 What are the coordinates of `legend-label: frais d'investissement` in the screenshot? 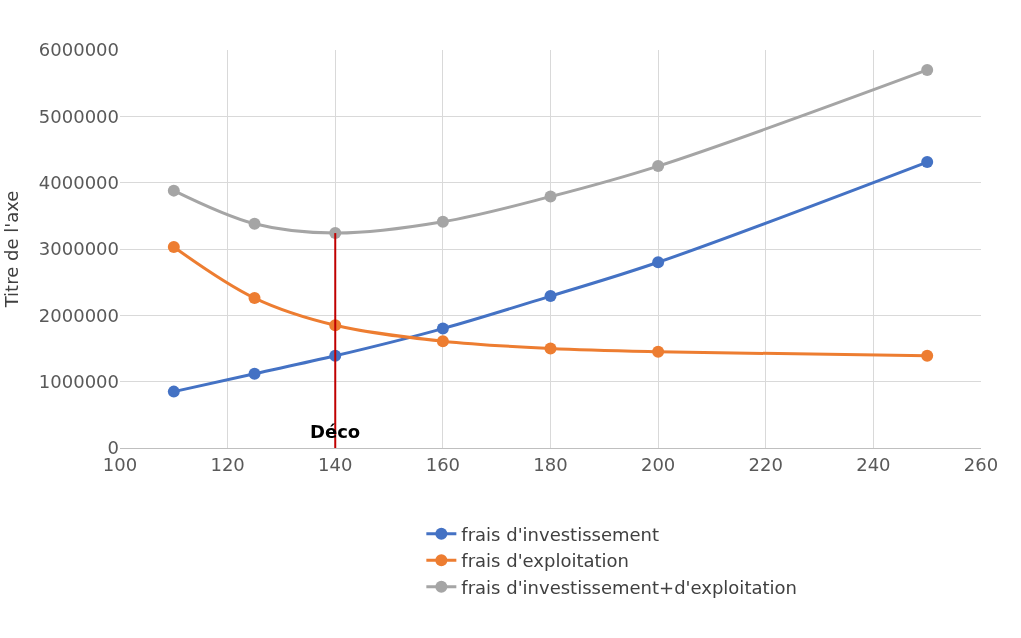 It's located at (560, 534).